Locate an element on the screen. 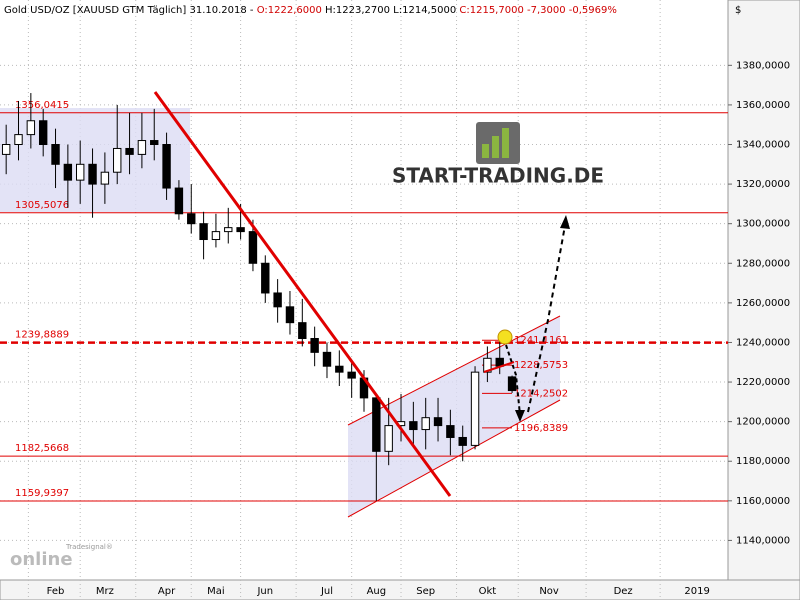  projection-up is located at coordinates (547, 316).